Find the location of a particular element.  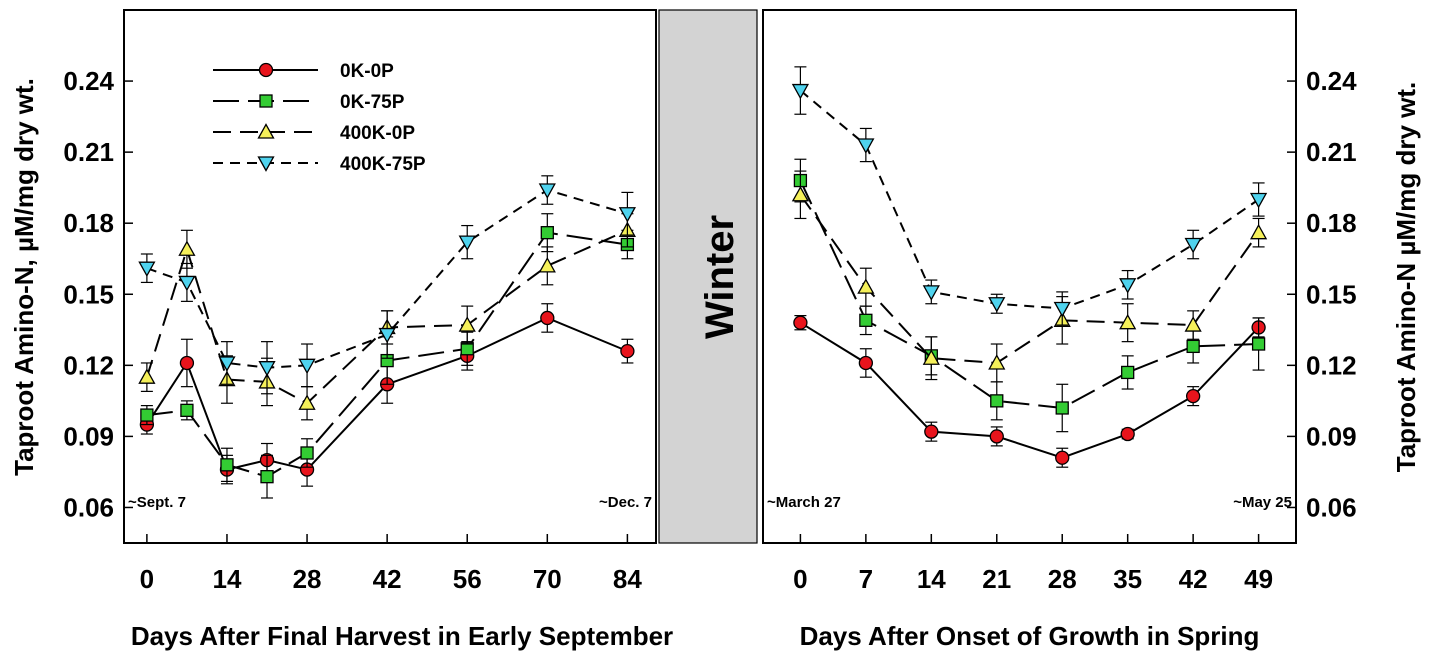

spring-x-tick-label: 0 is located at coordinates (800, 579).